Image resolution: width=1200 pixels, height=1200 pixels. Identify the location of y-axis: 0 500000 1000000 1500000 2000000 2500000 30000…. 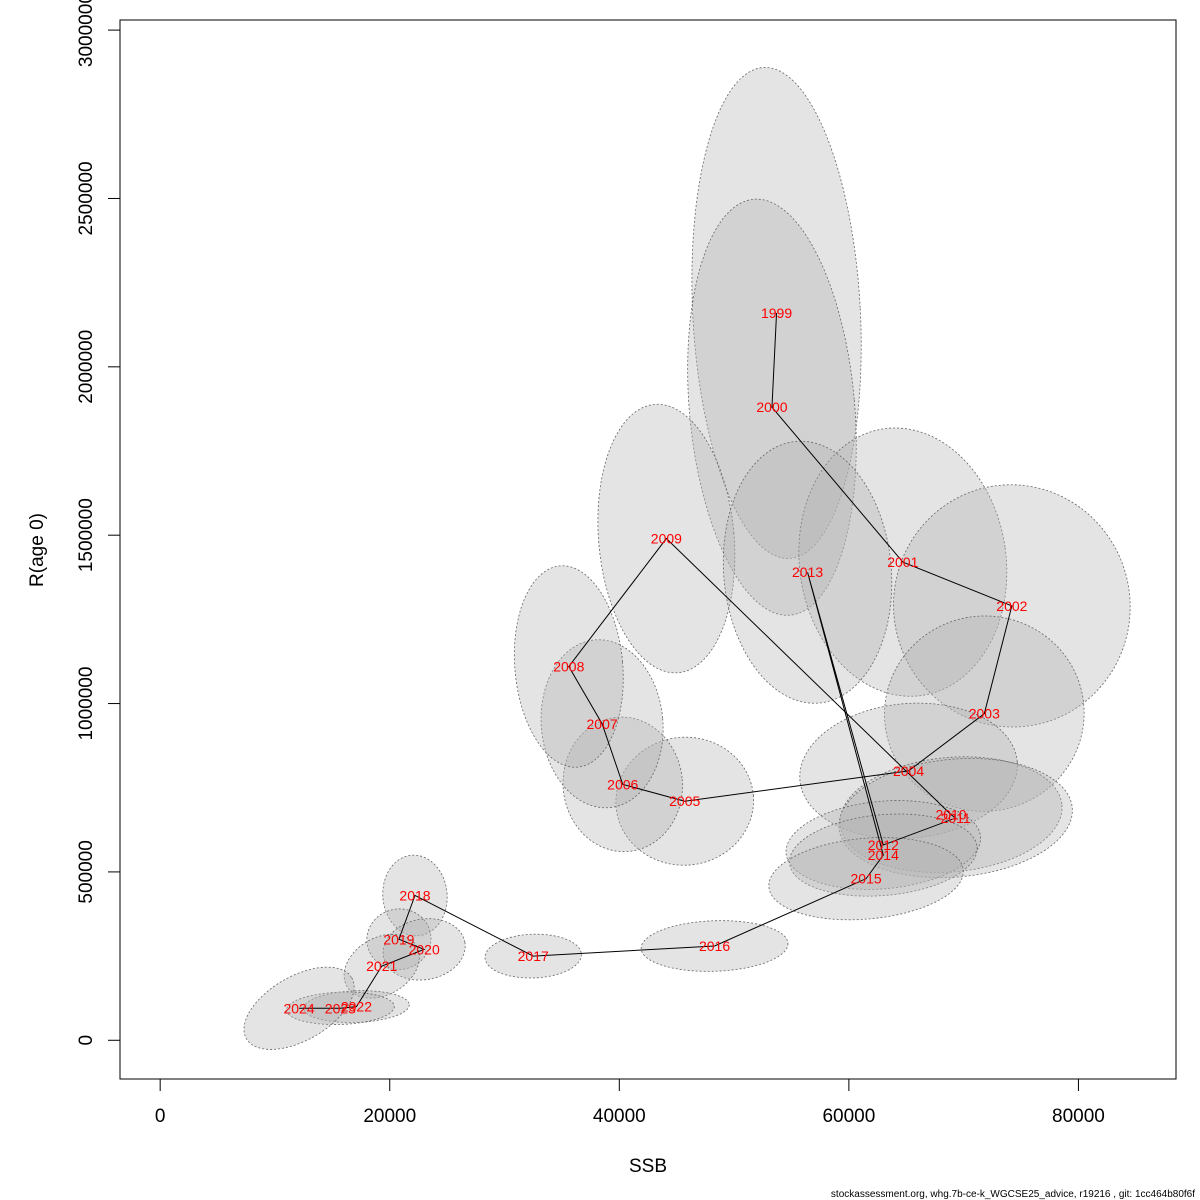
(98, 523).